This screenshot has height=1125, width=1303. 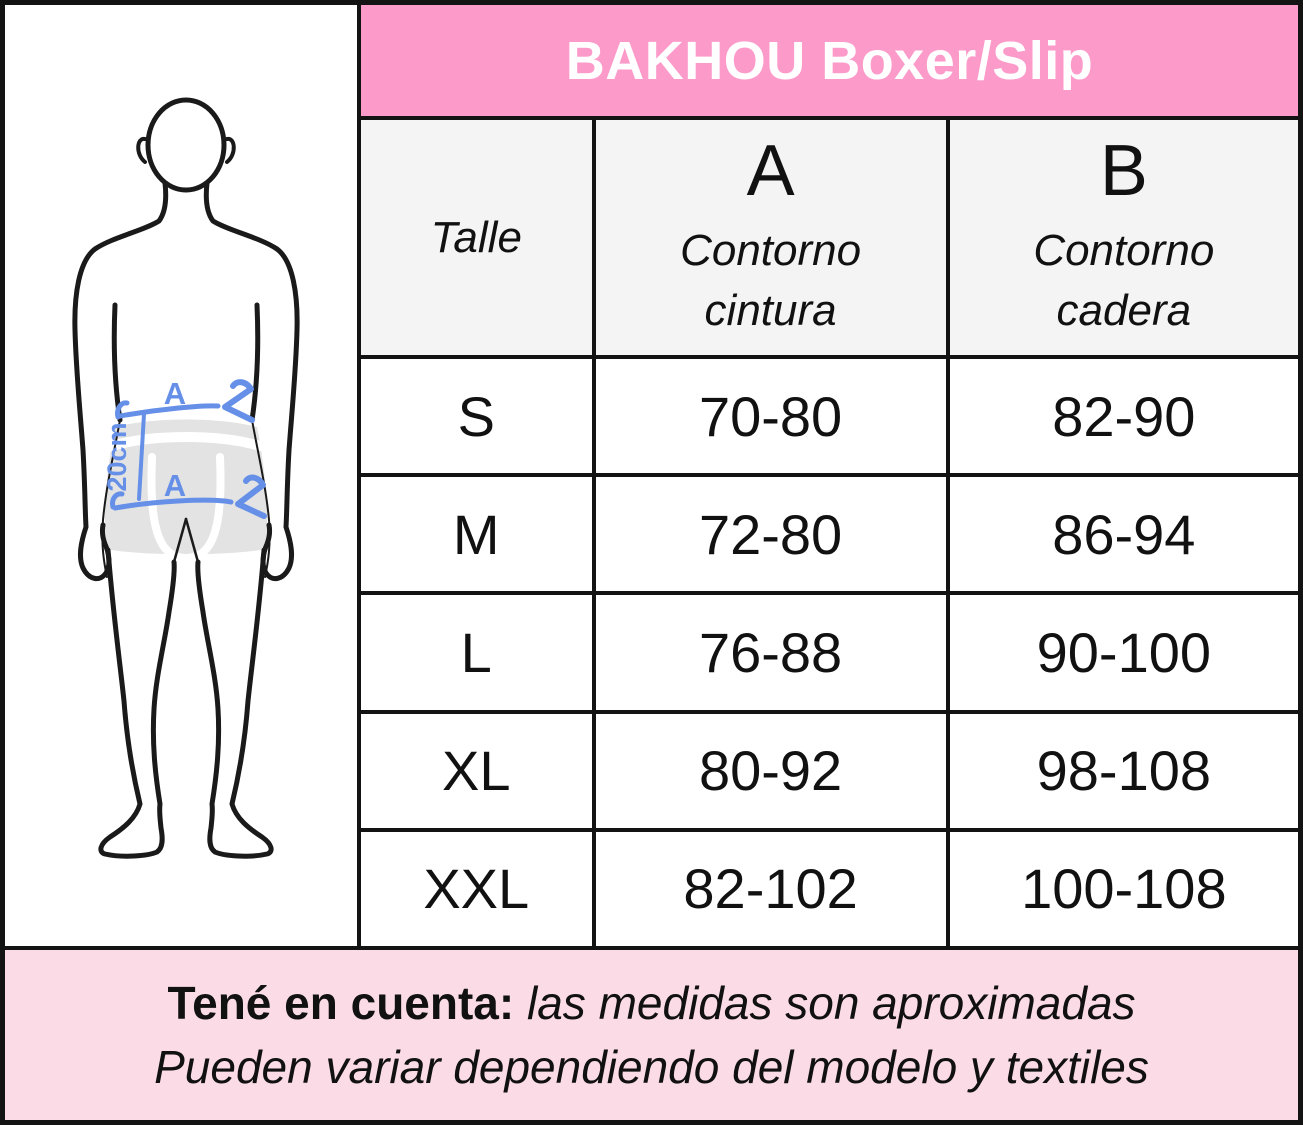 I want to click on footnote-intro: Tené en cuenta:, so click(x=341, y=1002).